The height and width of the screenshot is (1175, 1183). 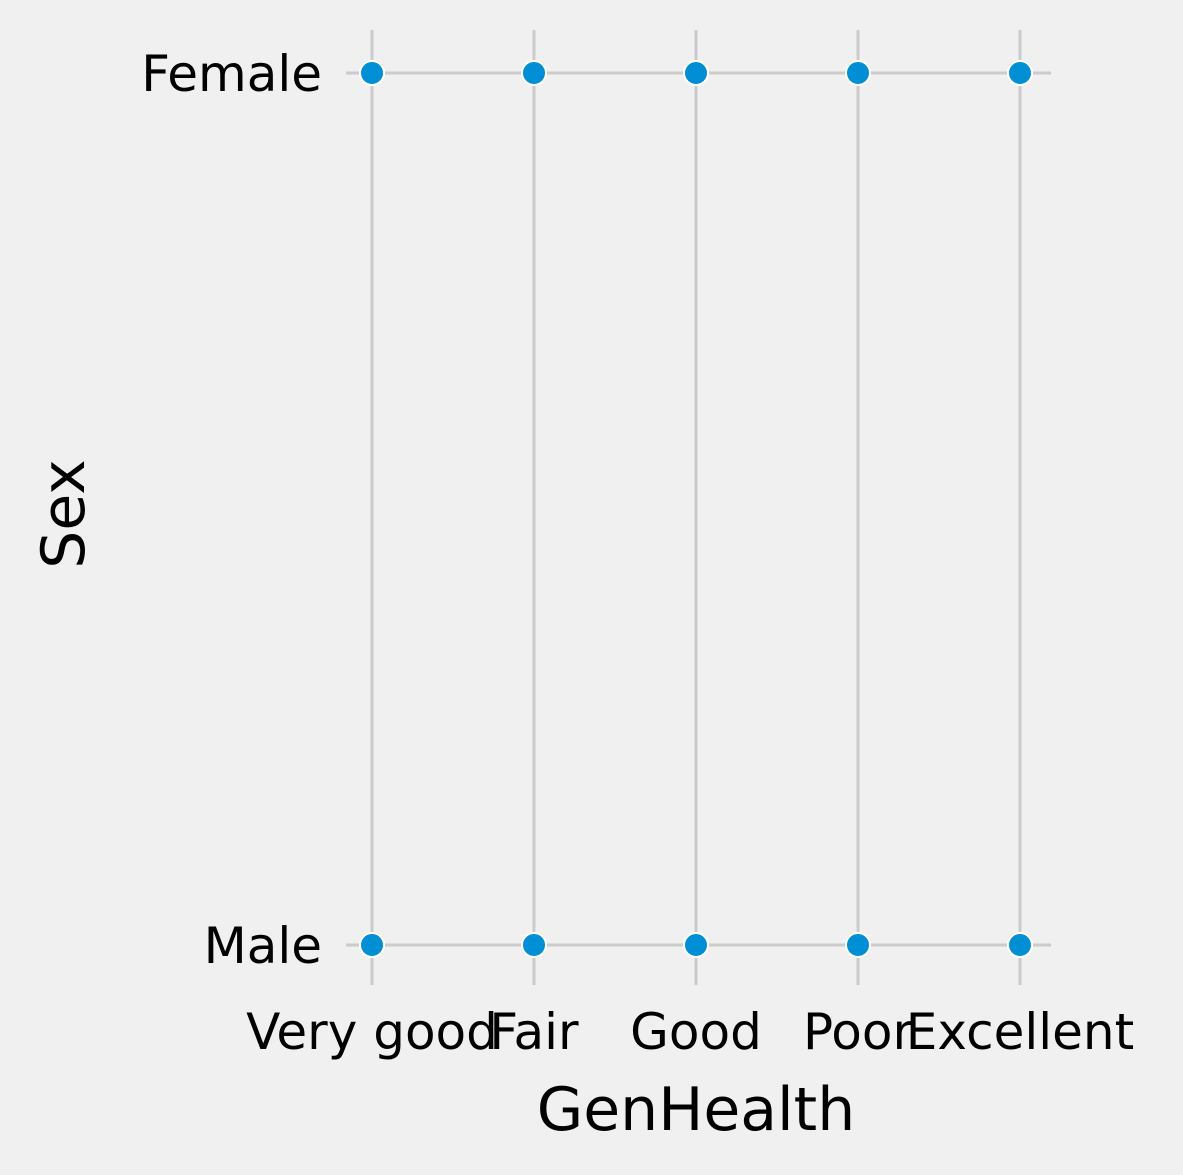 What do you see at coordinates (858, 945) in the screenshot?
I see `data-point-poor-male` at bounding box center [858, 945].